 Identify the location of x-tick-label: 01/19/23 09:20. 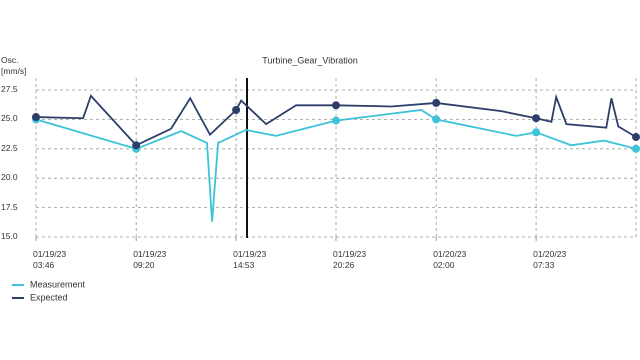
(150, 259).